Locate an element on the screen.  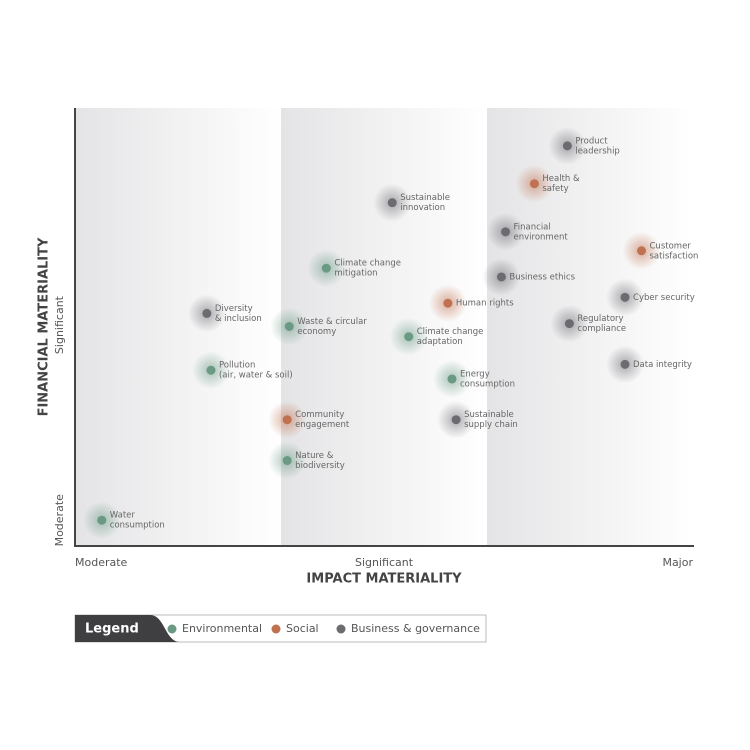
point-label: Financial is located at coordinates (532, 227).